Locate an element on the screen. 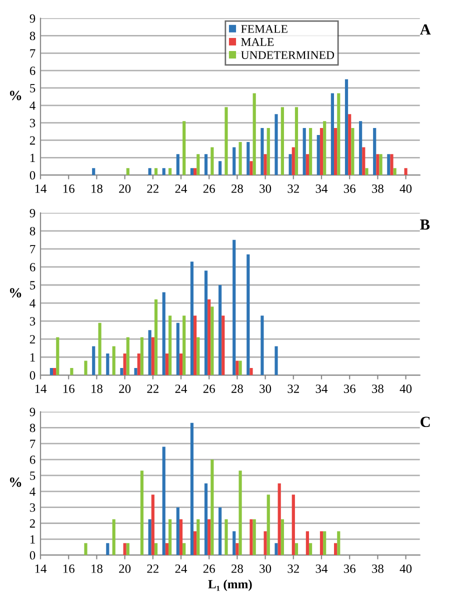 Image resolution: width=450 pixels, height=610 pixels. y-tick-label: 3 is located at coordinates (33, 321).